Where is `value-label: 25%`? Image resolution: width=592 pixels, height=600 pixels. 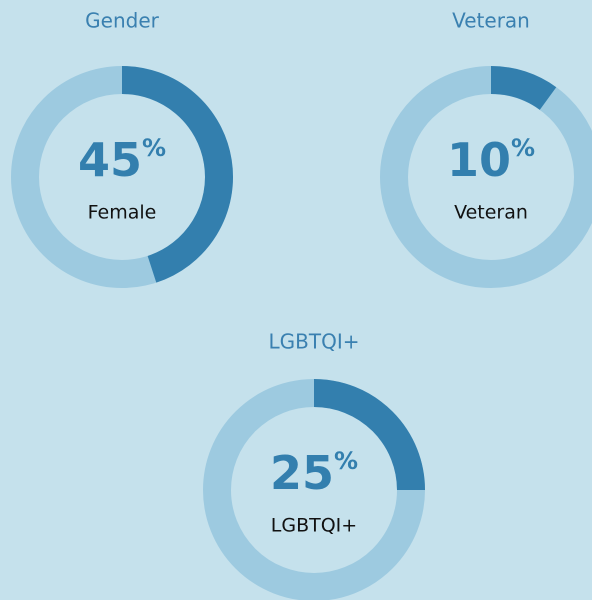
value-label: 25% is located at coordinates (314, 473).